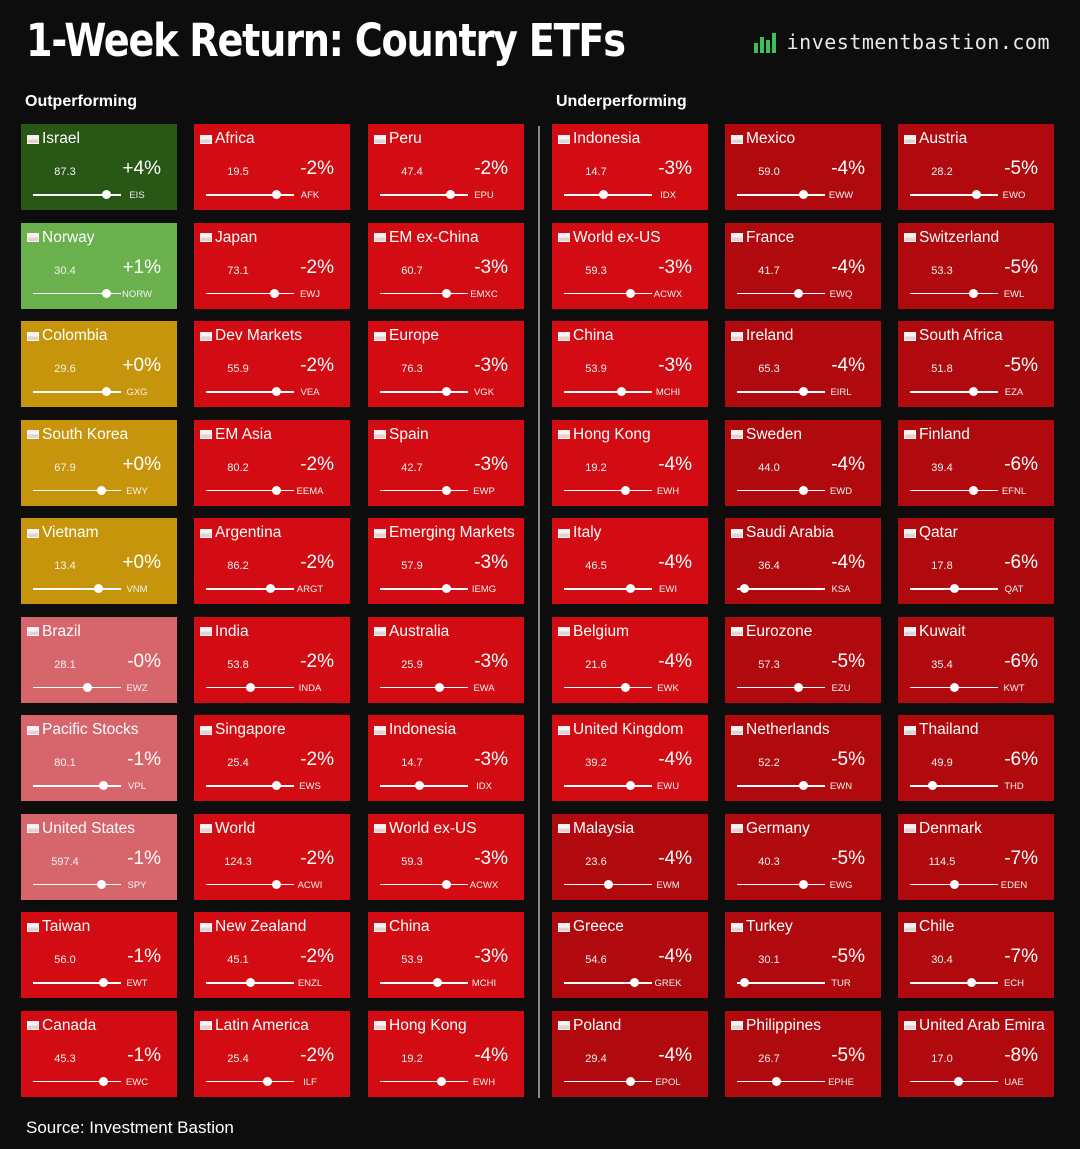  I want to click on brand-text: investmentbastion.com, so click(918, 42).